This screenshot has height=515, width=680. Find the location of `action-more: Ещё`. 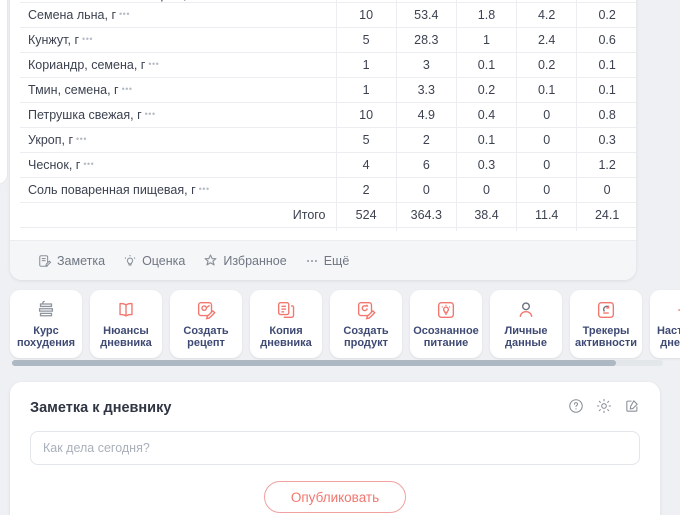

action-more: Ещё is located at coordinates (327, 261).